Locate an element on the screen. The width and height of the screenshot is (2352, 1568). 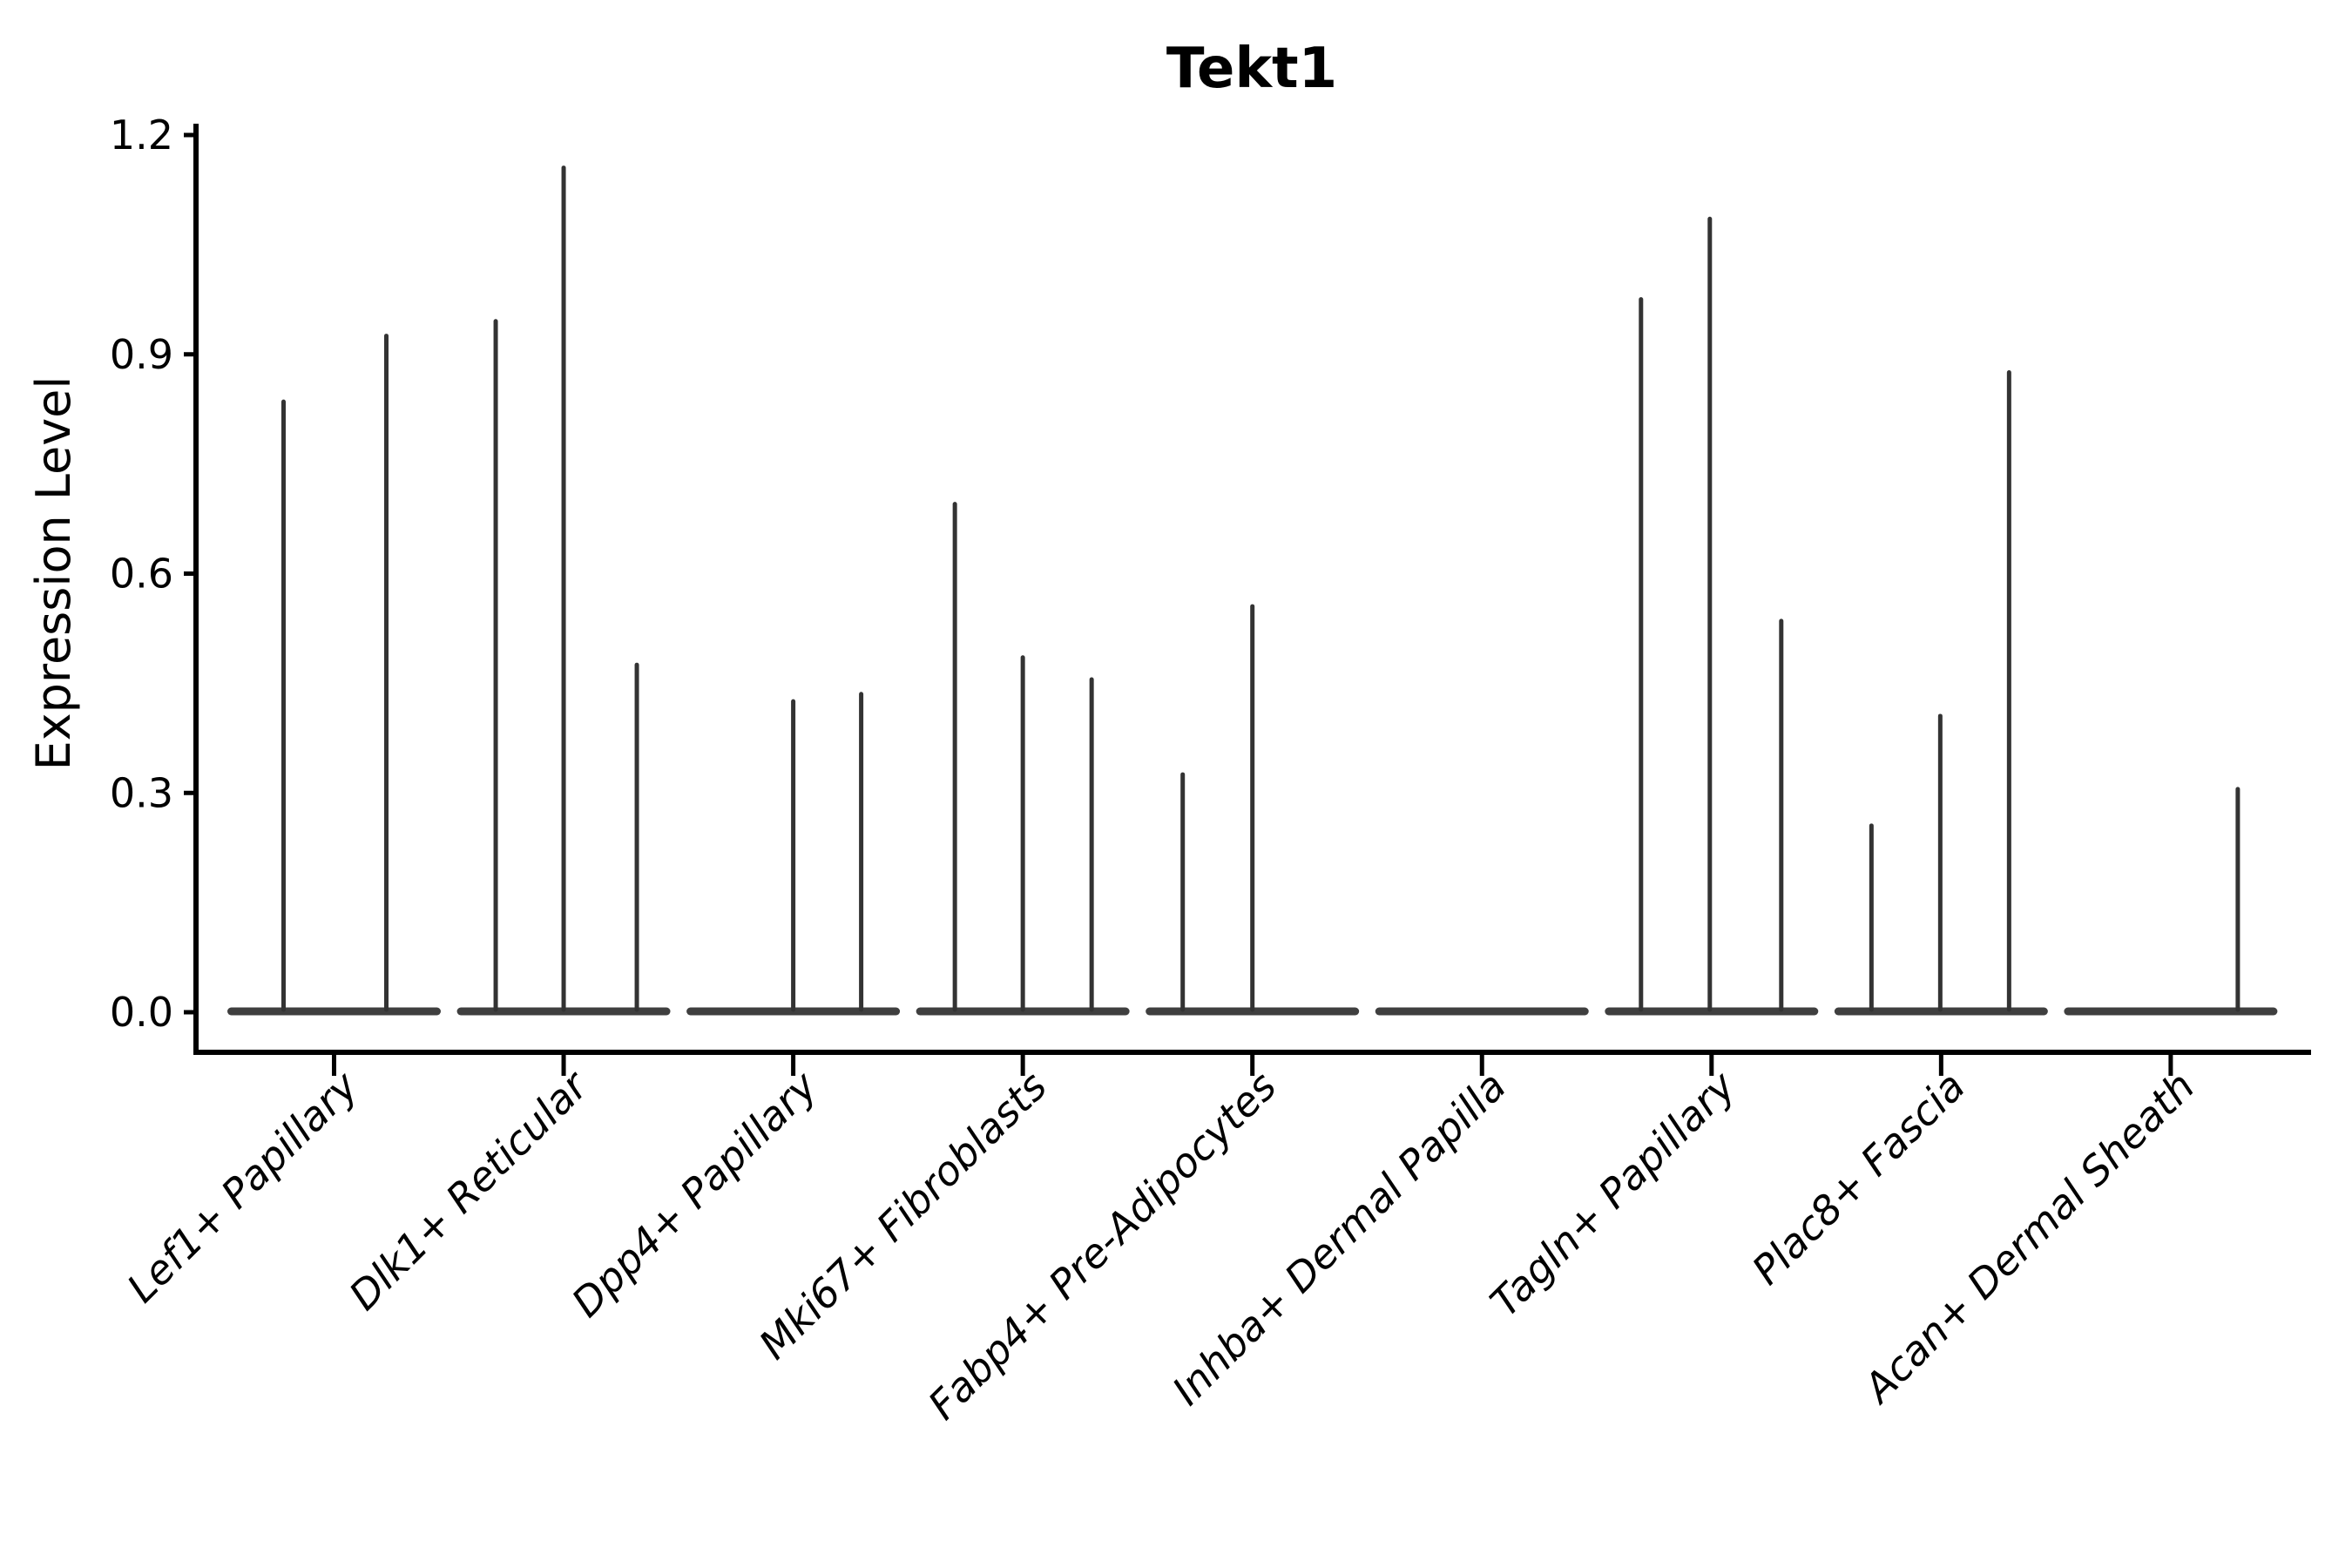
y-axis-label: Expression Level is located at coordinates (53, 574).